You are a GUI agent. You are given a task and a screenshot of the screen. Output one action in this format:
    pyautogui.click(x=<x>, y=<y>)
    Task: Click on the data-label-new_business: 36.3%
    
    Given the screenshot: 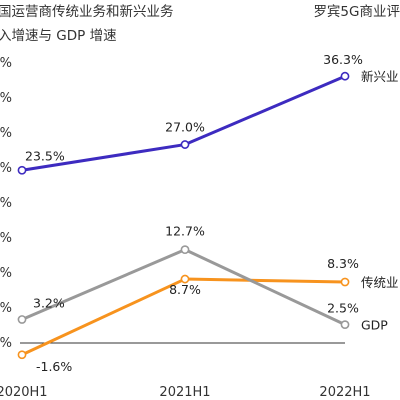 What is the action you would take?
    pyautogui.click(x=343, y=59)
    